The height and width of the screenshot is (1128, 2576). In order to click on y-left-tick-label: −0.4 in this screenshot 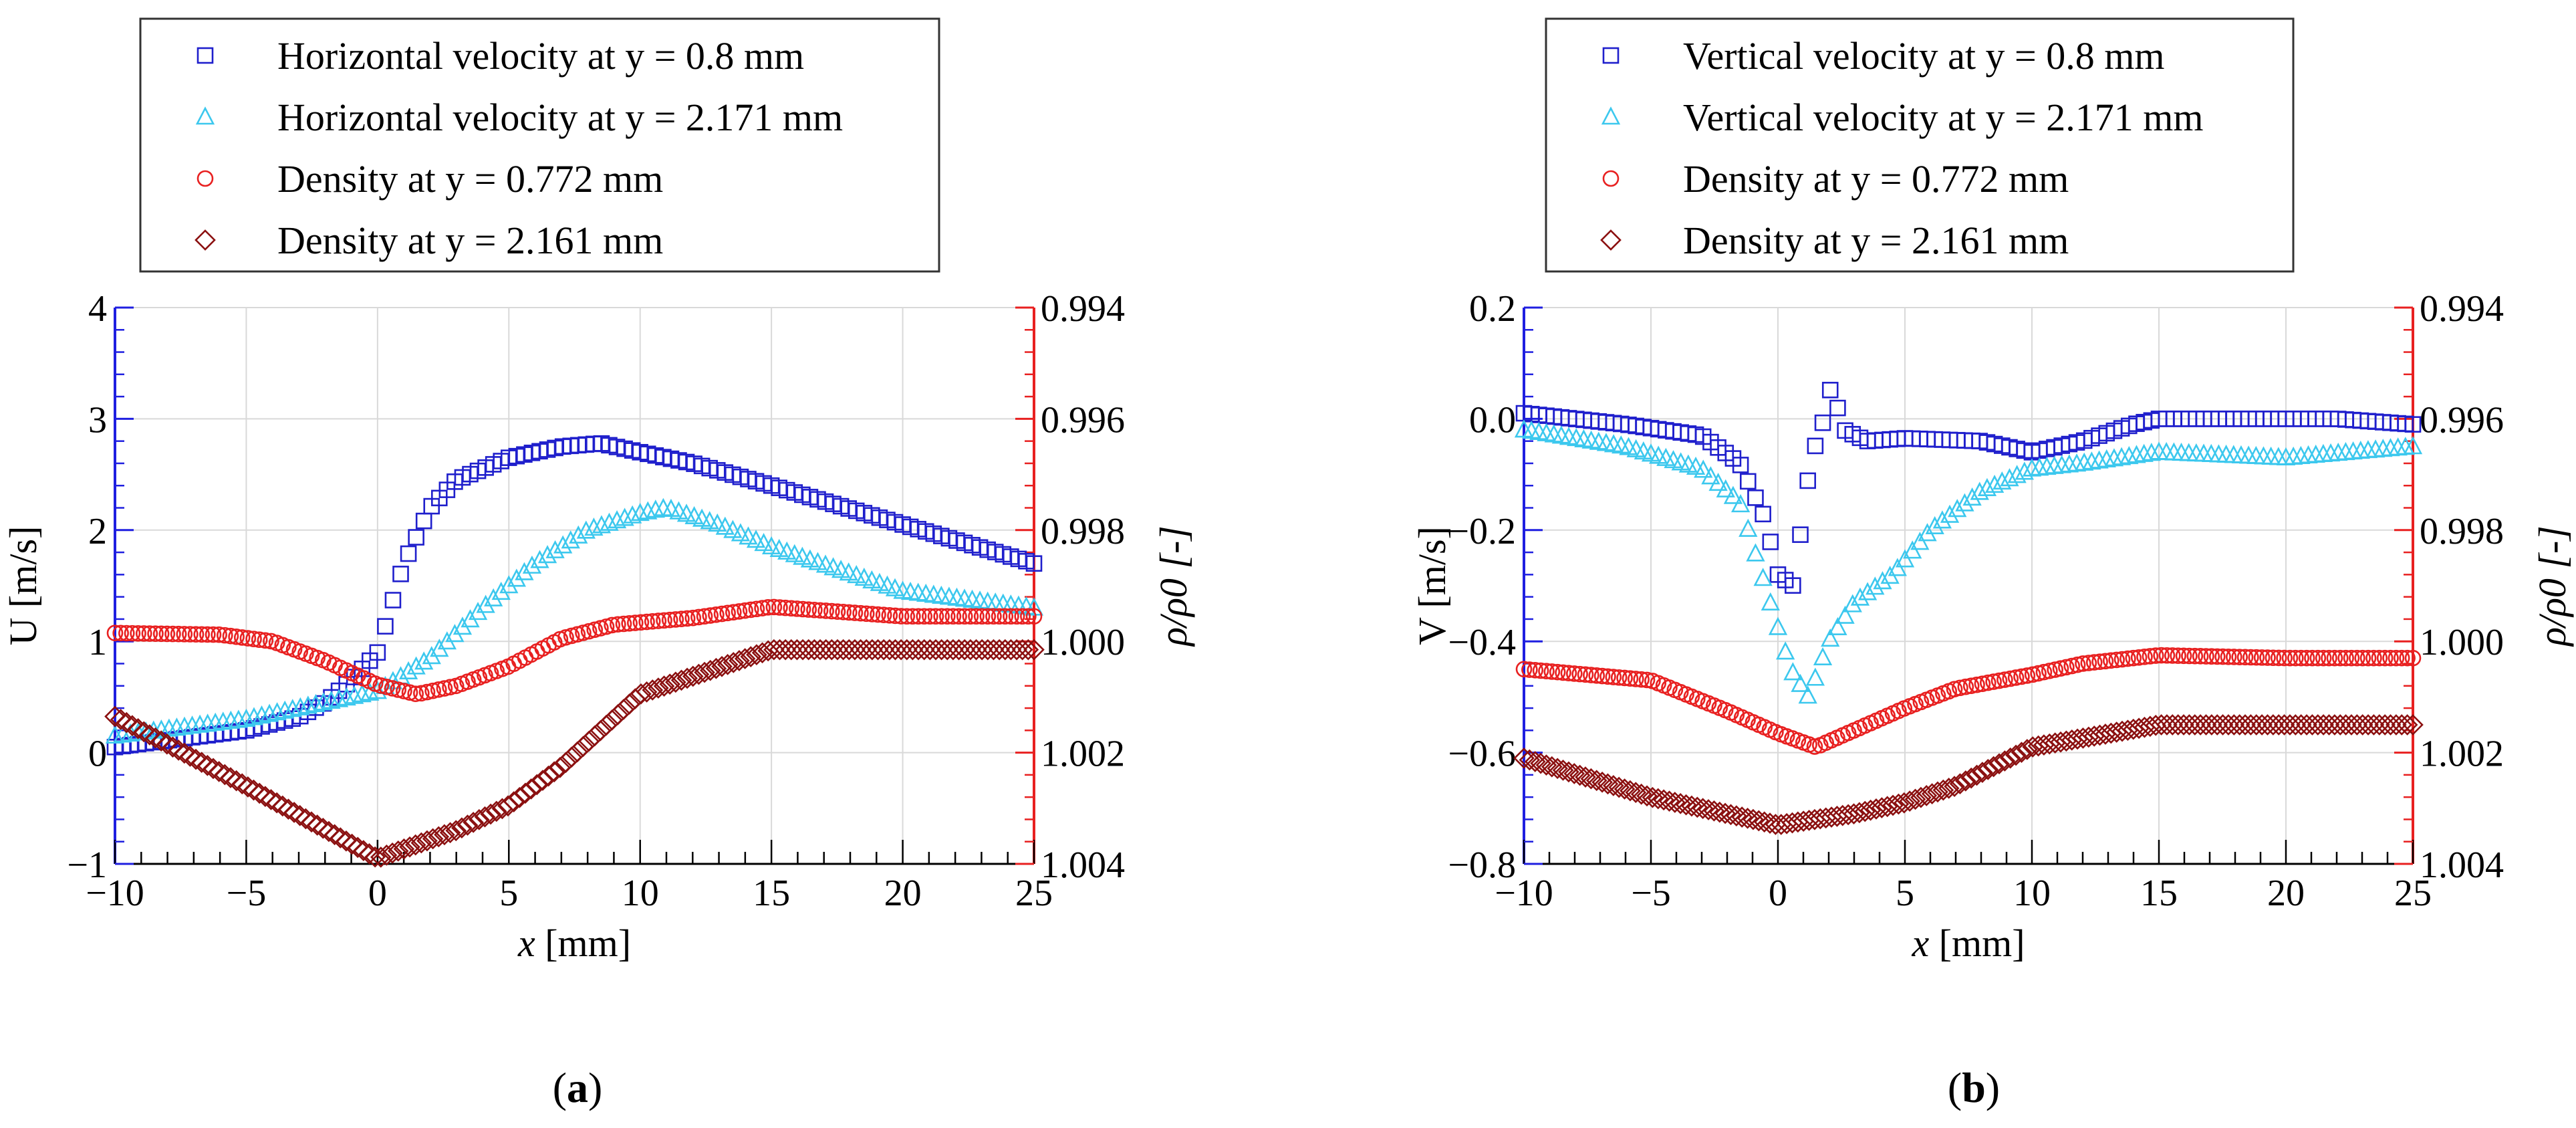, I will do `click(1482, 642)`.